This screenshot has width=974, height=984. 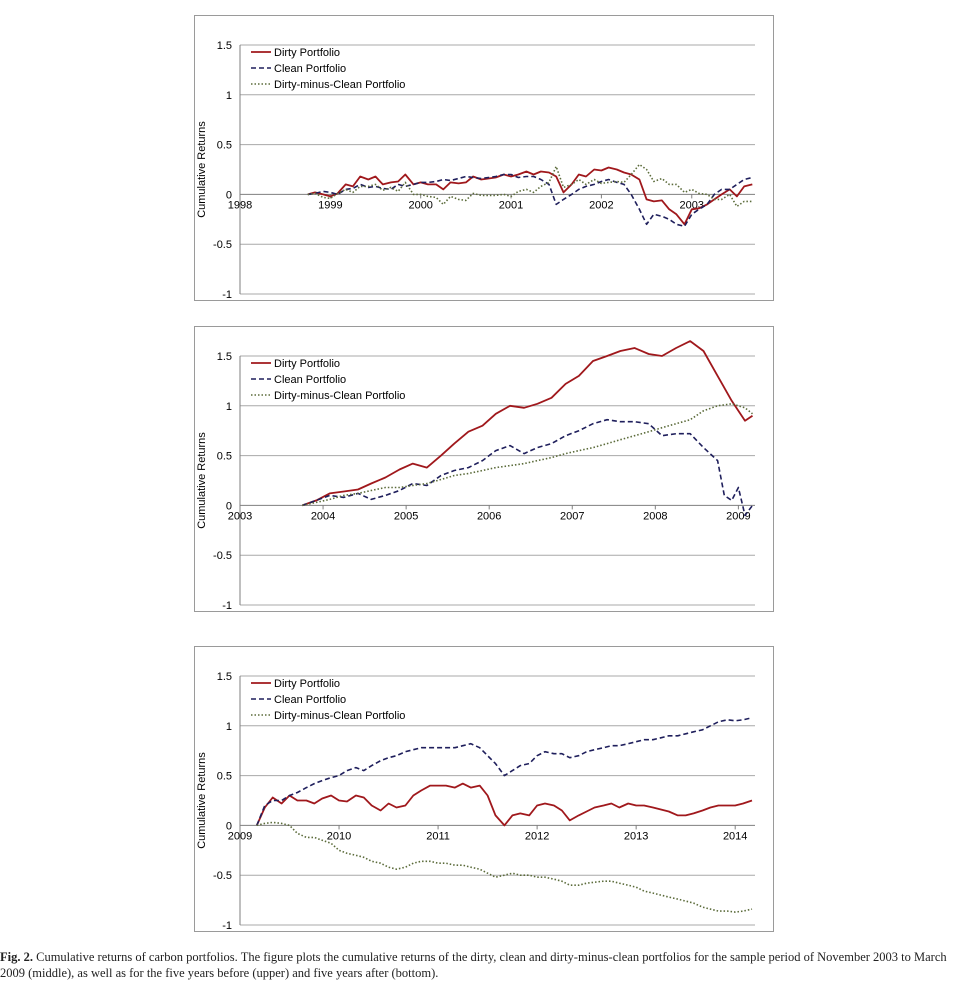 What do you see at coordinates (339, 836) in the screenshot?
I see `x-tick-label: 2010` at bounding box center [339, 836].